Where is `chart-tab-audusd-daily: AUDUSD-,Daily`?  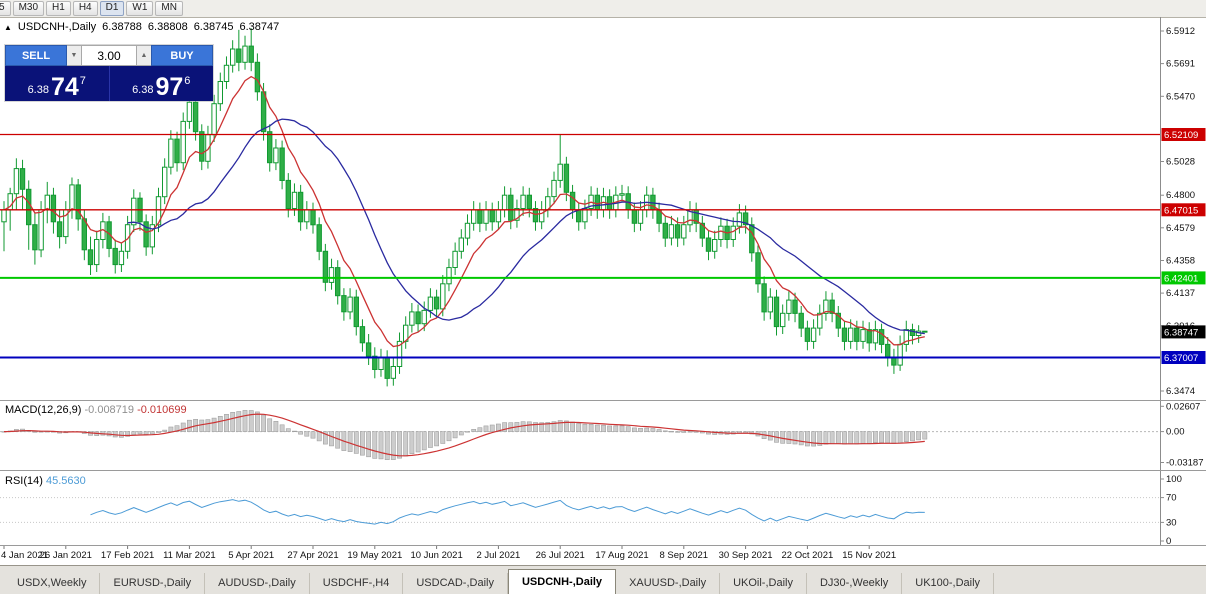 chart-tab-audusd-daily: AUDUSD-,Daily is located at coordinates (257, 583).